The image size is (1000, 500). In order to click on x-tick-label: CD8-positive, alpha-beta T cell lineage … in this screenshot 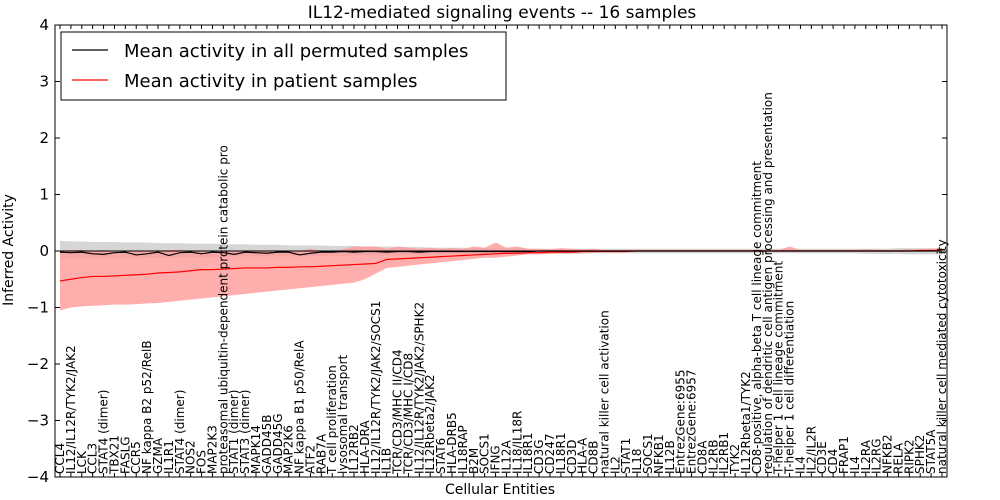, I will do `click(757, 317)`.